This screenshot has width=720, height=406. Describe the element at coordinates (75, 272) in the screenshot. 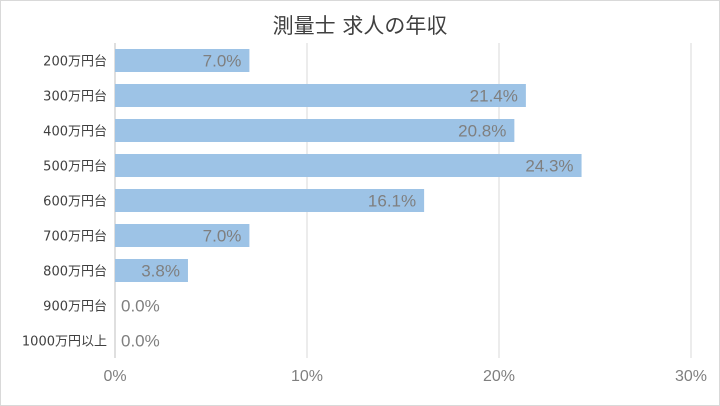

I see `category-label: 800万円台` at that location.